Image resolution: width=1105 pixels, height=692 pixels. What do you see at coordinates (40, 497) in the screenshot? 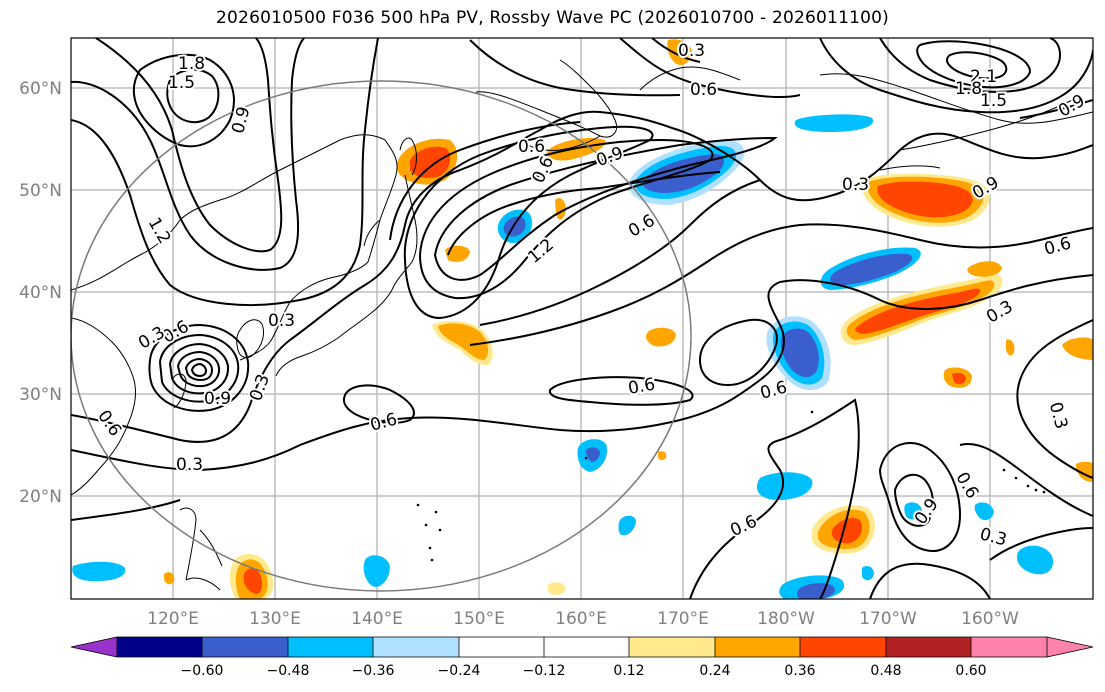
I see `lat-label: 20°N` at bounding box center [40, 497].